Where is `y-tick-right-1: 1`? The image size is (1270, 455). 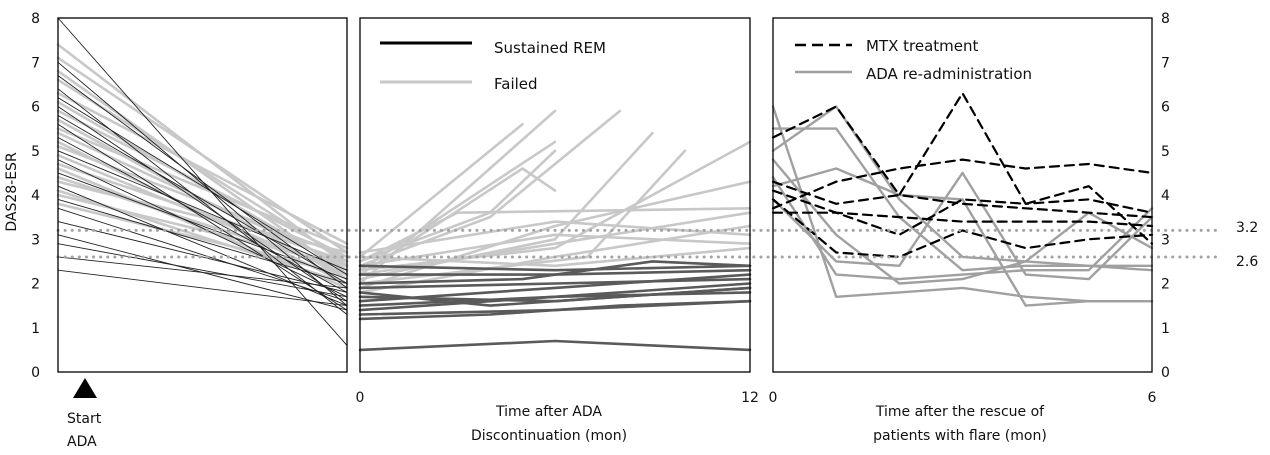
y-tick-right-1: 1 is located at coordinates (1165, 329).